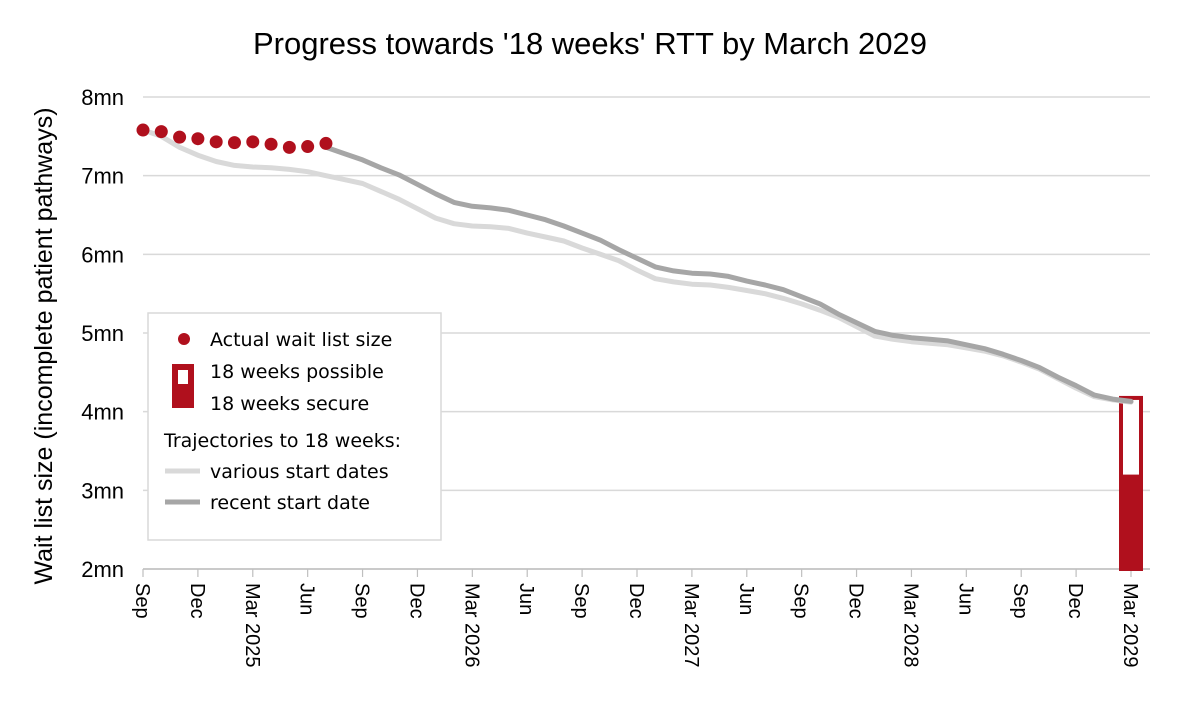  What do you see at coordinates (102, 176) in the screenshot?
I see `y-tick-label: 7mn` at bounding box center [102, 176].